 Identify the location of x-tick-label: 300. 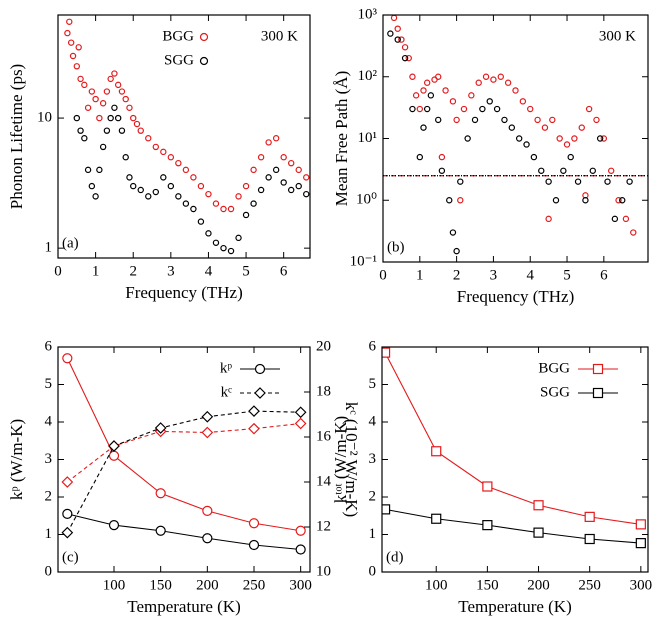
(300, 585).